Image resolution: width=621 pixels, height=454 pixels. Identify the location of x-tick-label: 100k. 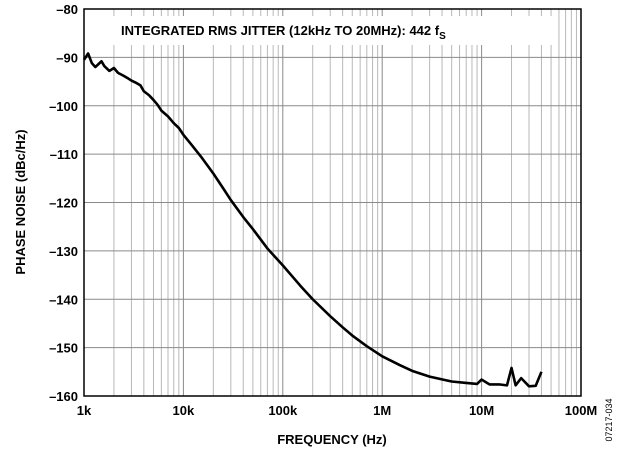
(283, 410).